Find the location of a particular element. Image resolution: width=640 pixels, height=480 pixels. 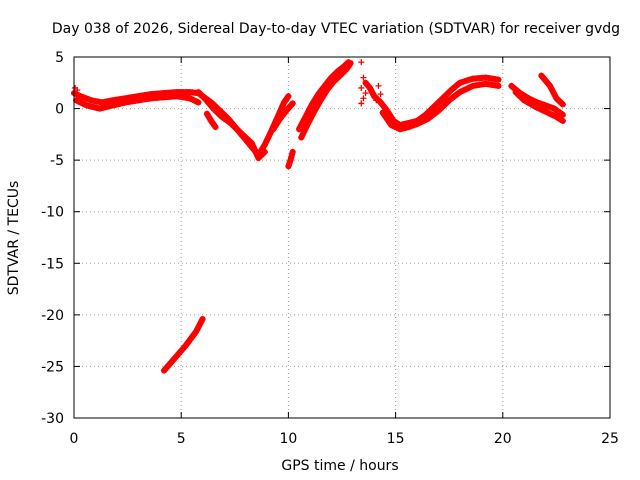

y-tick-label: -25 is located at coordinates (52, 367).